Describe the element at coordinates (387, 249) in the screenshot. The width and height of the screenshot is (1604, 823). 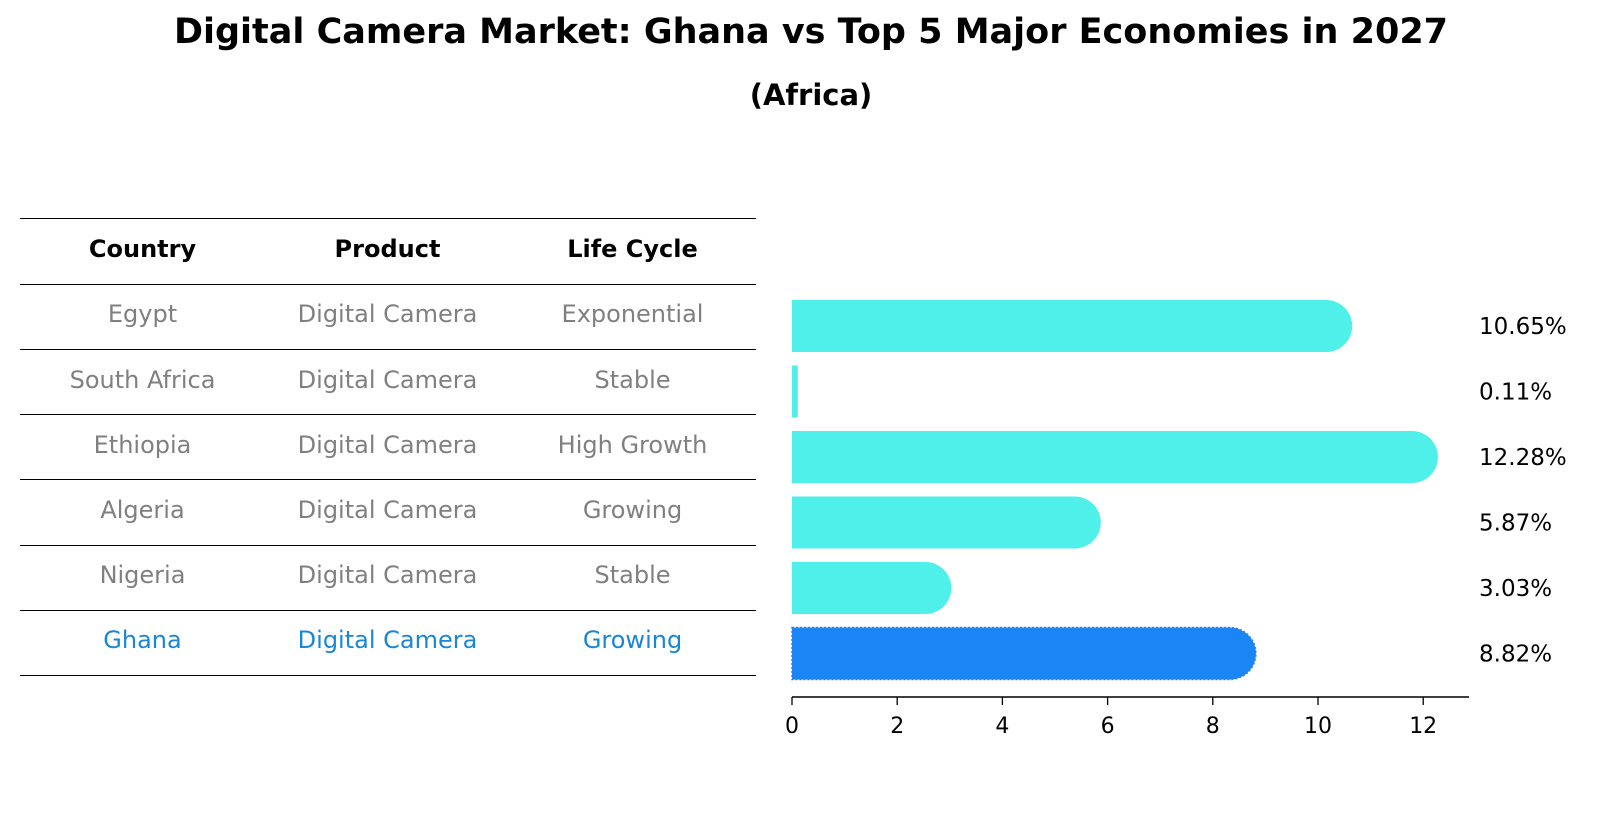
I see `column-header-product: Product` at that location.